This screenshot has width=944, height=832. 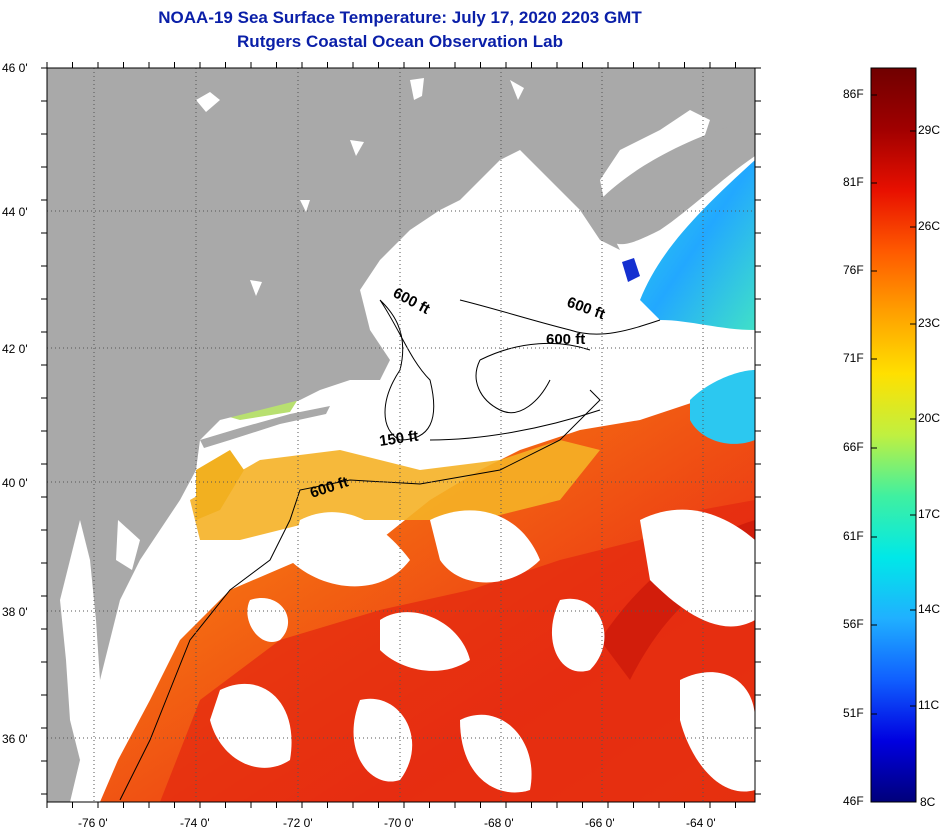 I want to click on lon-label-76: -76 0', so click(x=93, y=823).